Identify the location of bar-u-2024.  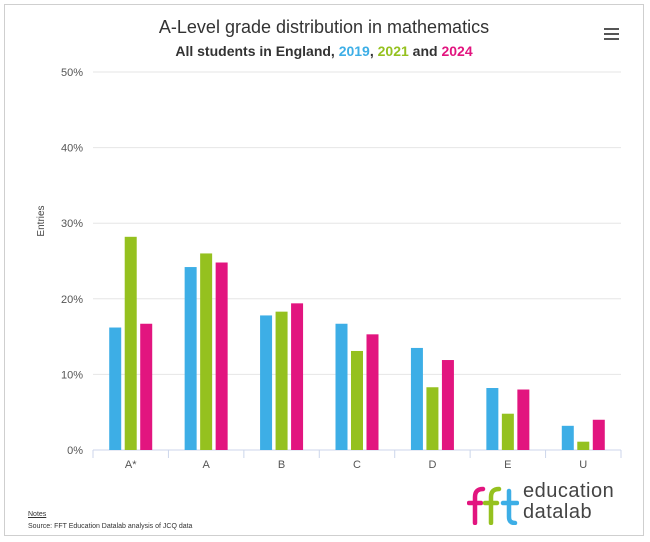
(598, 434).